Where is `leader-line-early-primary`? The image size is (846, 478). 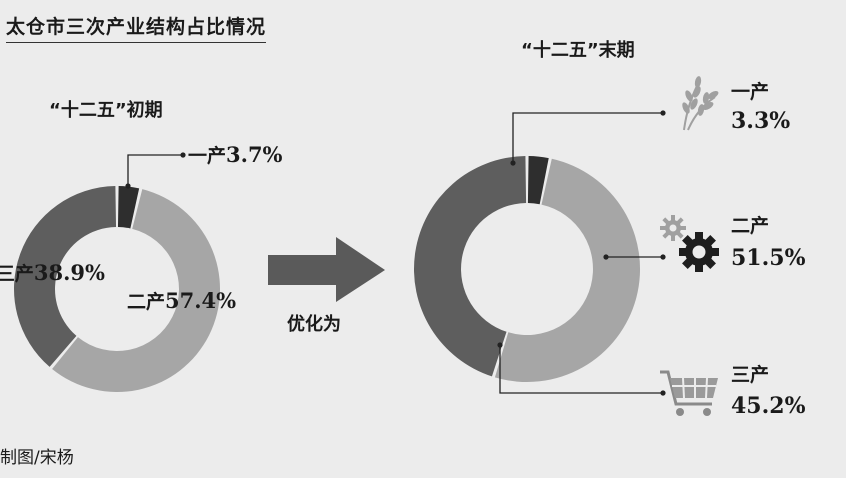 leader-line-early-primary is located at coordinates (155, 170).